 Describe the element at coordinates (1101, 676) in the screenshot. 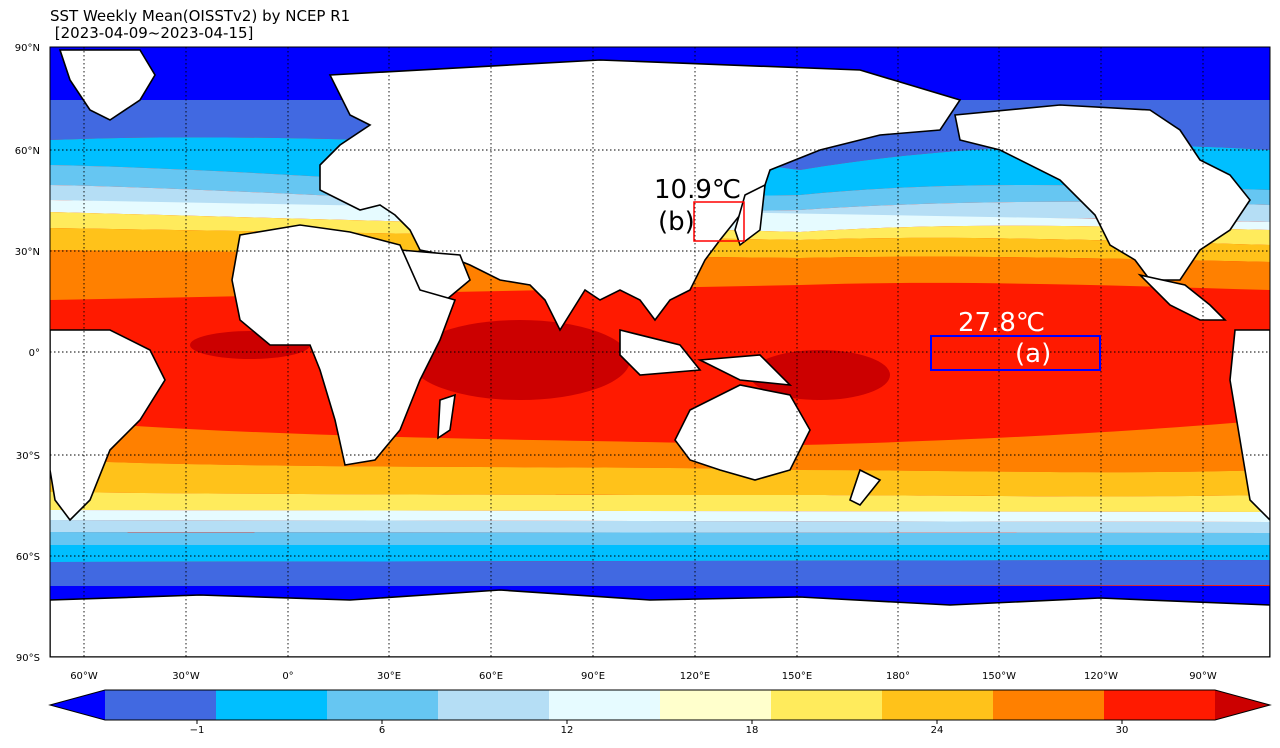

I see `lon-label: 120°W` at that location.